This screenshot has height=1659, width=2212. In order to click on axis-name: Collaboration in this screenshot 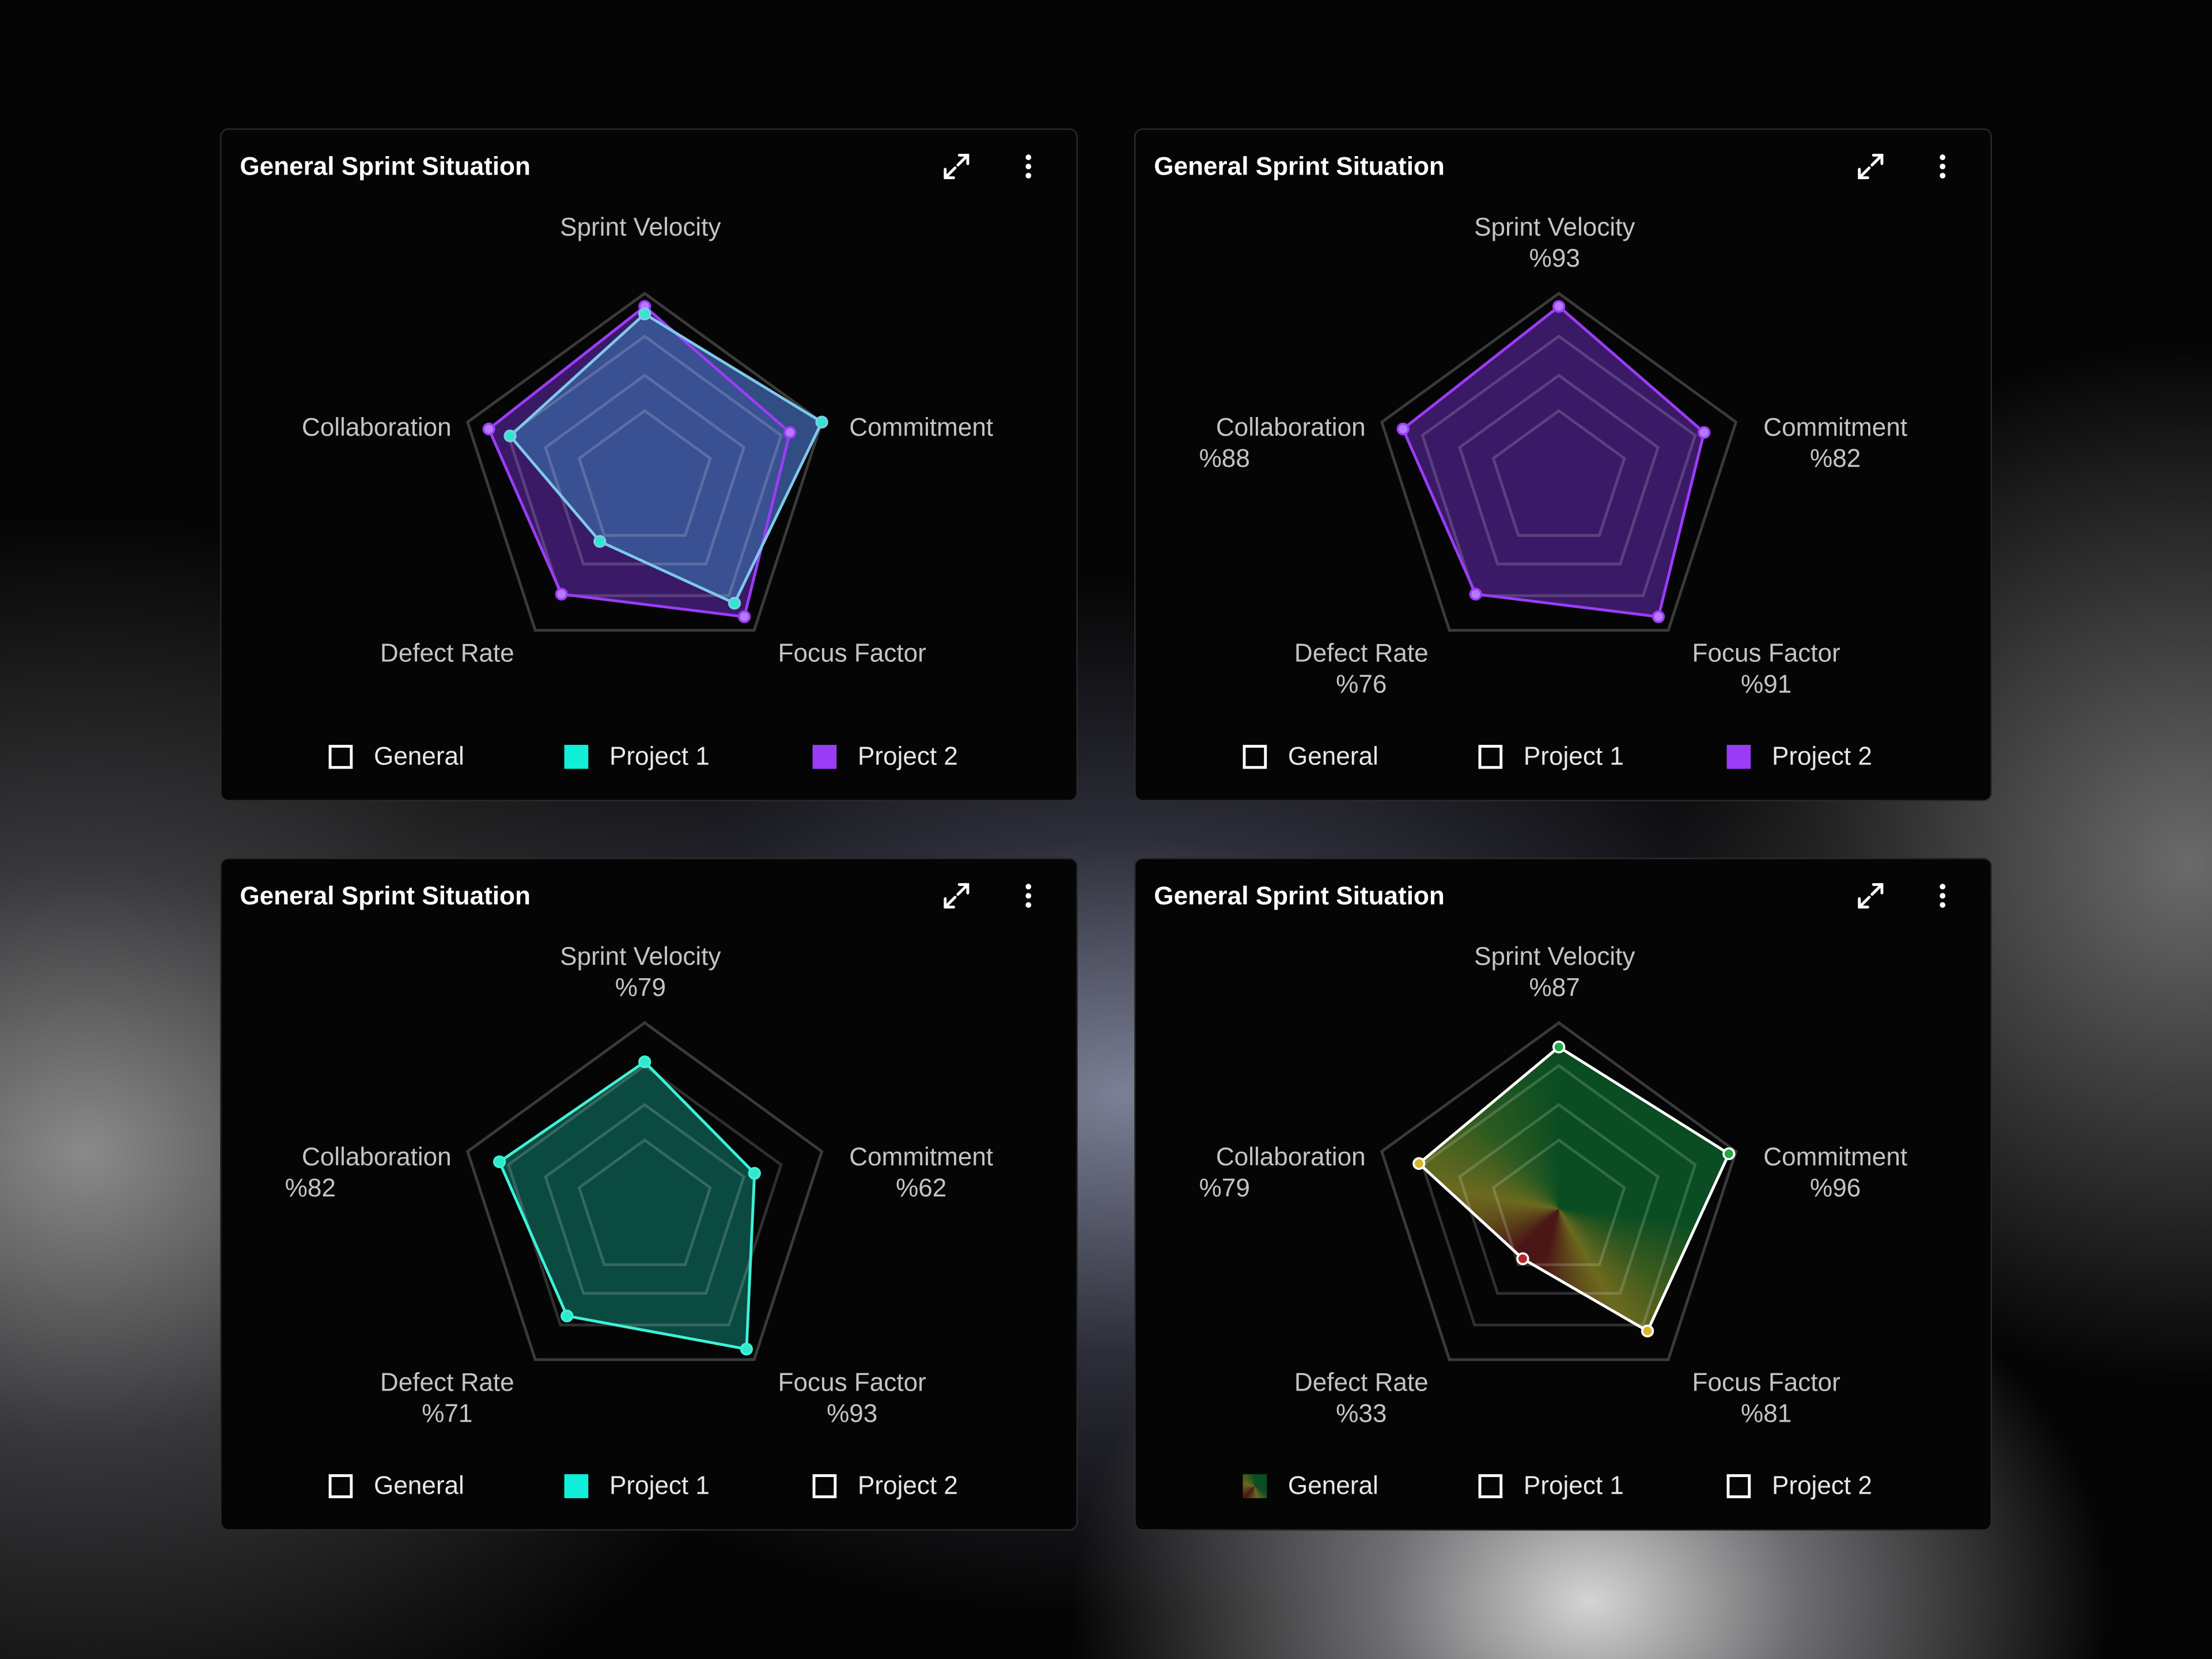, I will do `click(1290, 1156)`.